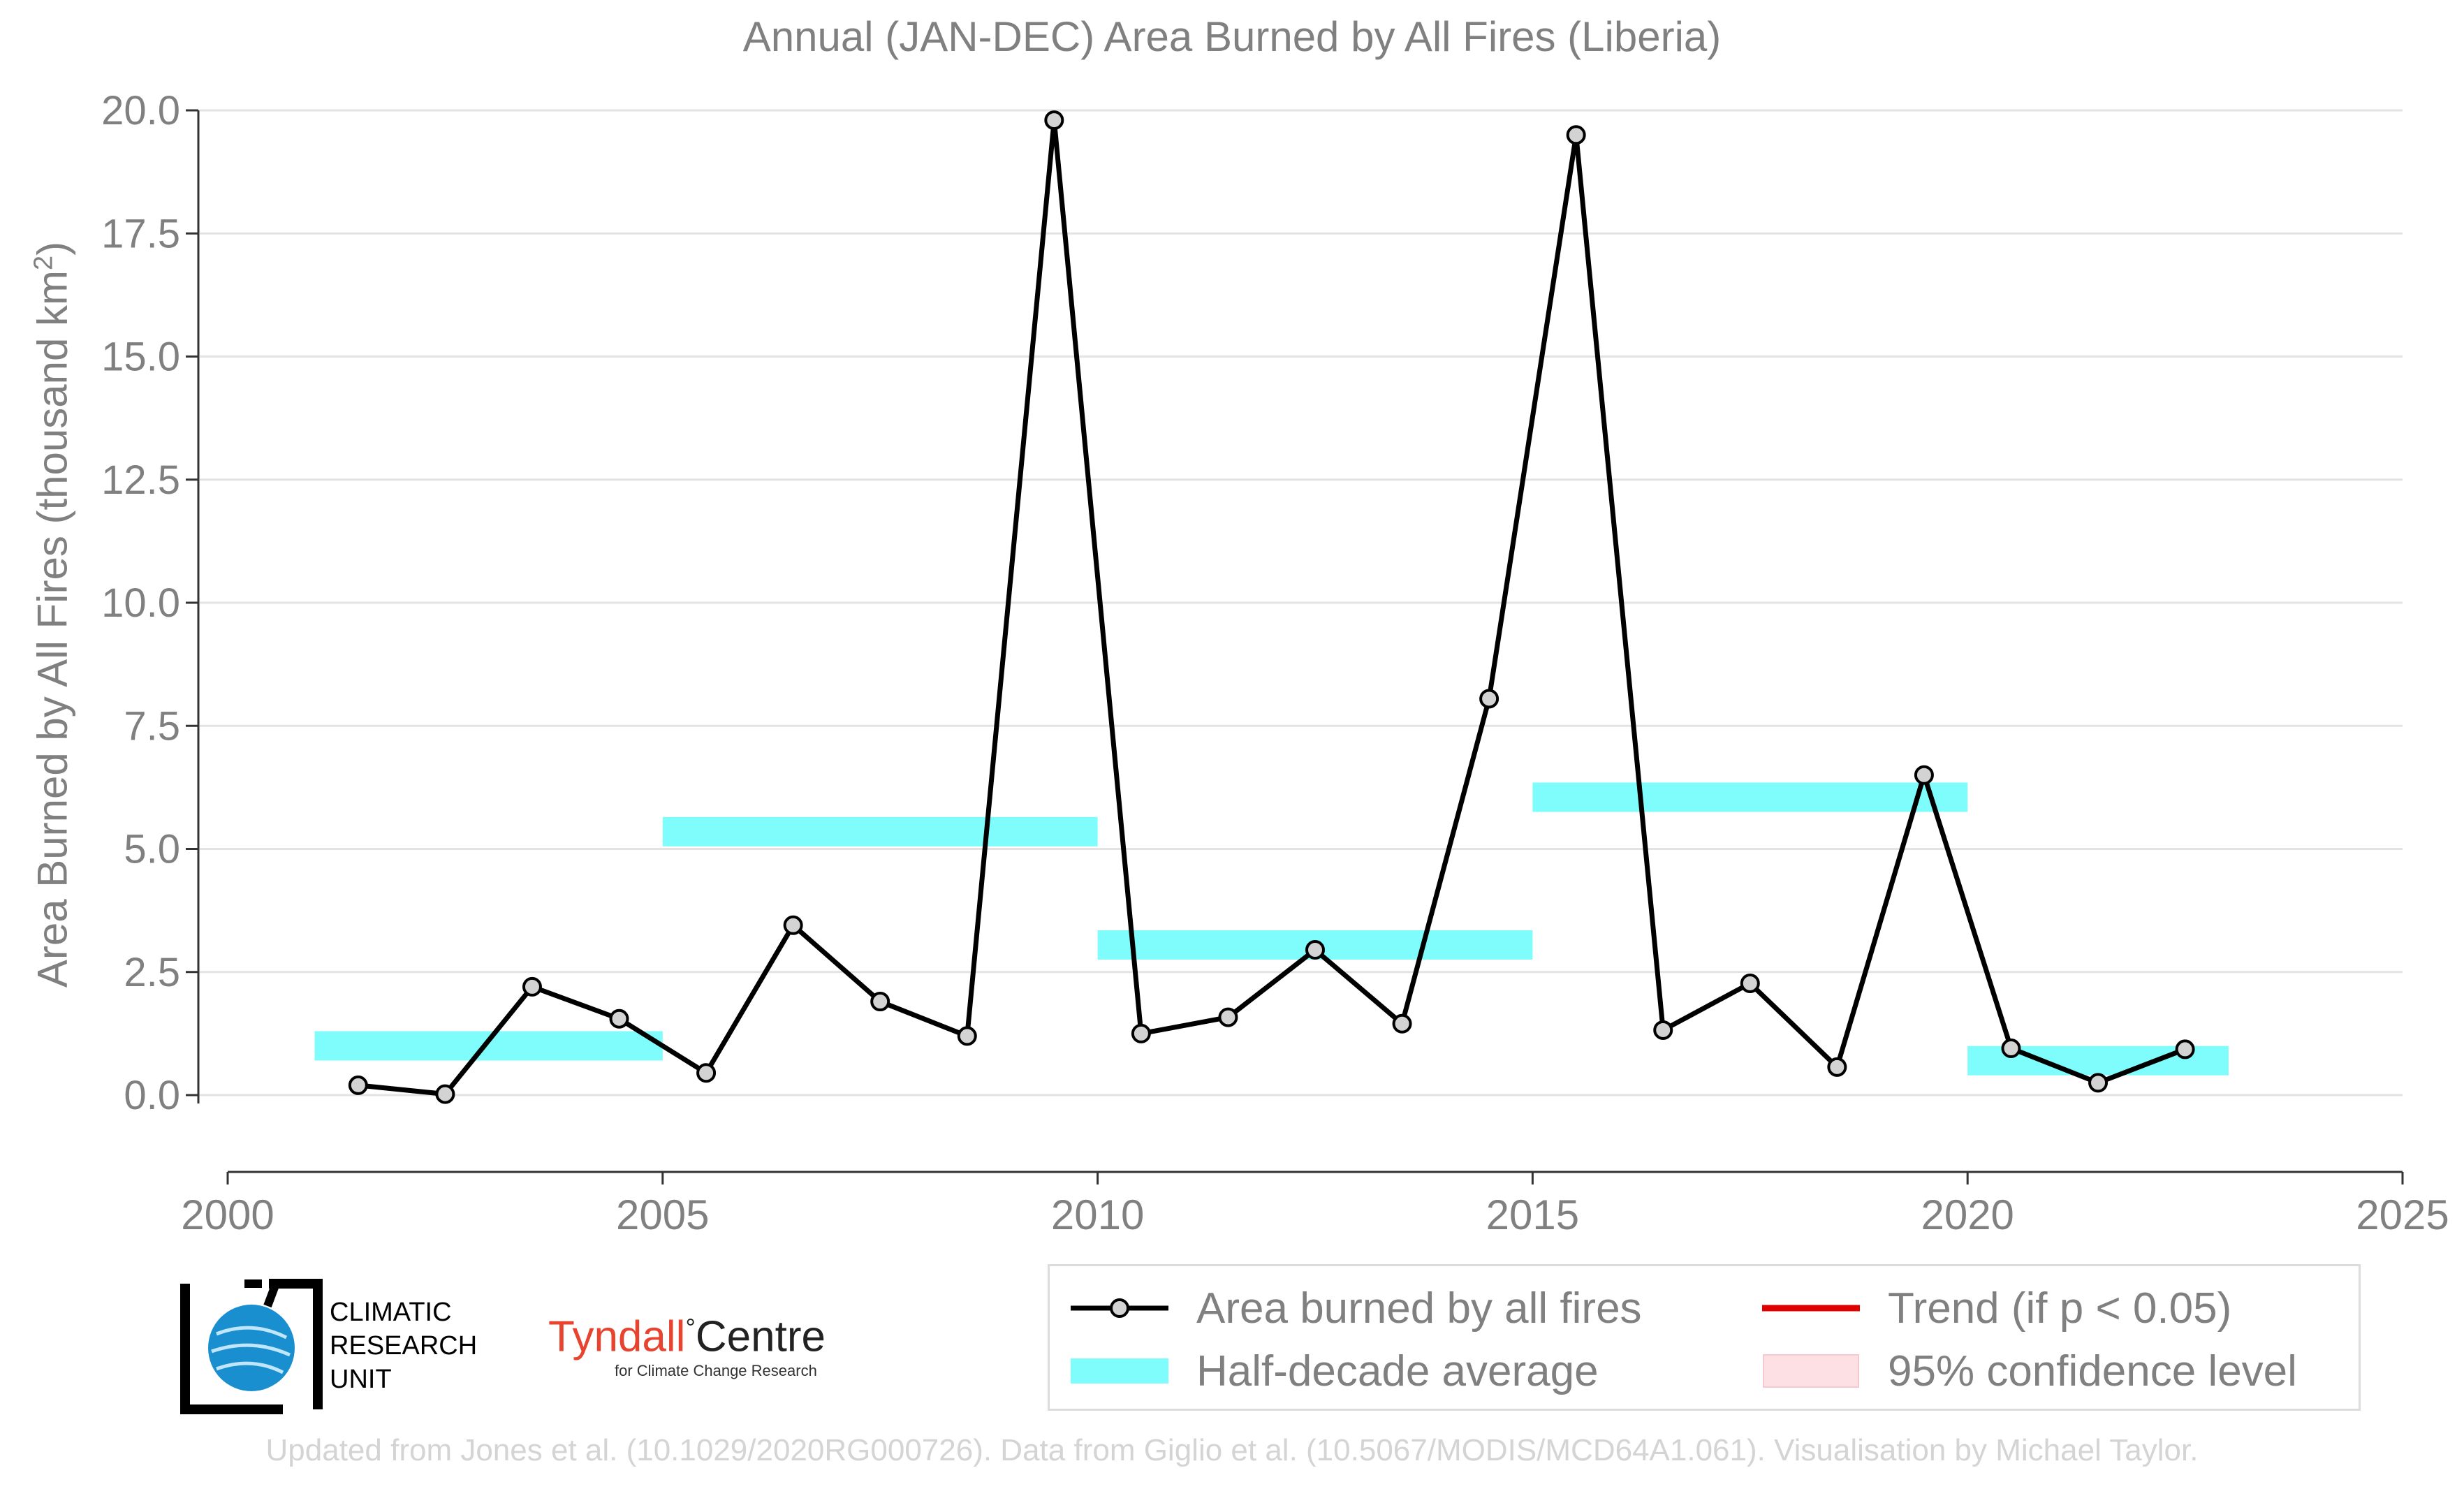  I want to click on legend-label-trend: Trend (if p < 0.05), so click(2060, 1308).